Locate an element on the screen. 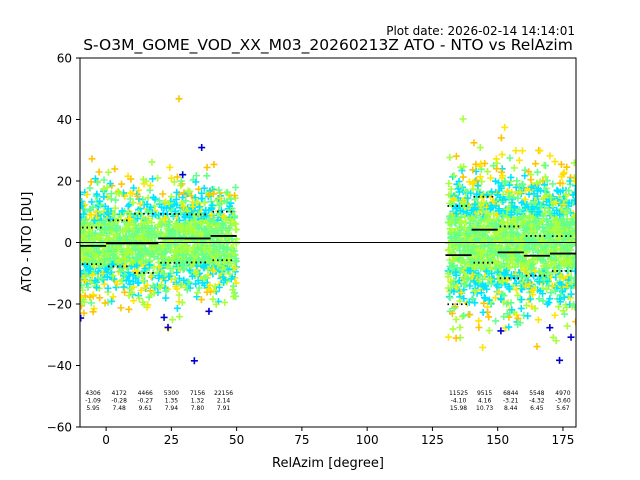  bin-std-label: 10.73 is located at coordinates (484, 408).